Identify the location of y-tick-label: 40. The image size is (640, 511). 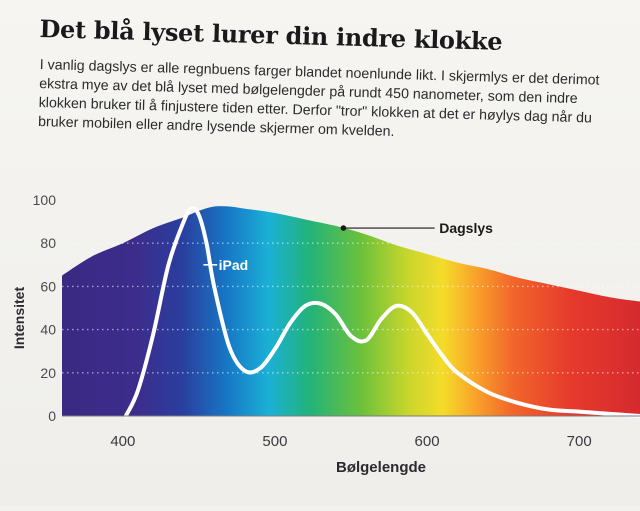
(48, 330).